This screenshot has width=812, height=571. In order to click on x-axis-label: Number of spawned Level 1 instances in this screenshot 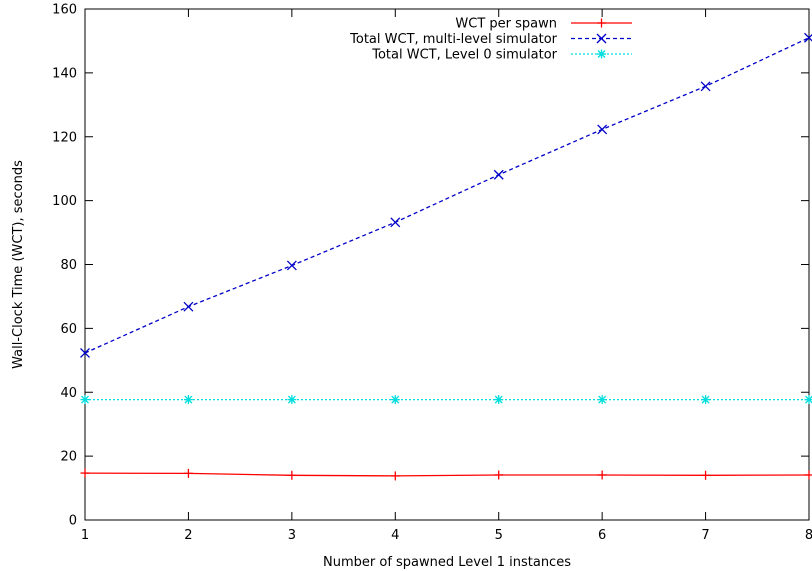, I will do `click(447, 562)`.